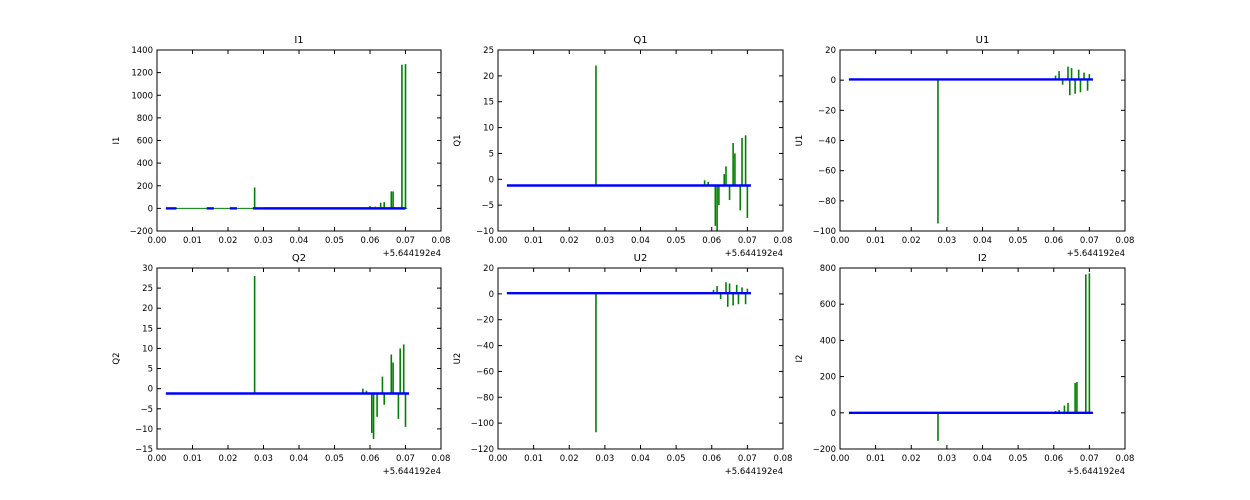 This screenshot has height=500, width=1250. Describe the element at coordinates (144, 450) in the screenshot. I see `y-tick-label: −15` at that location.